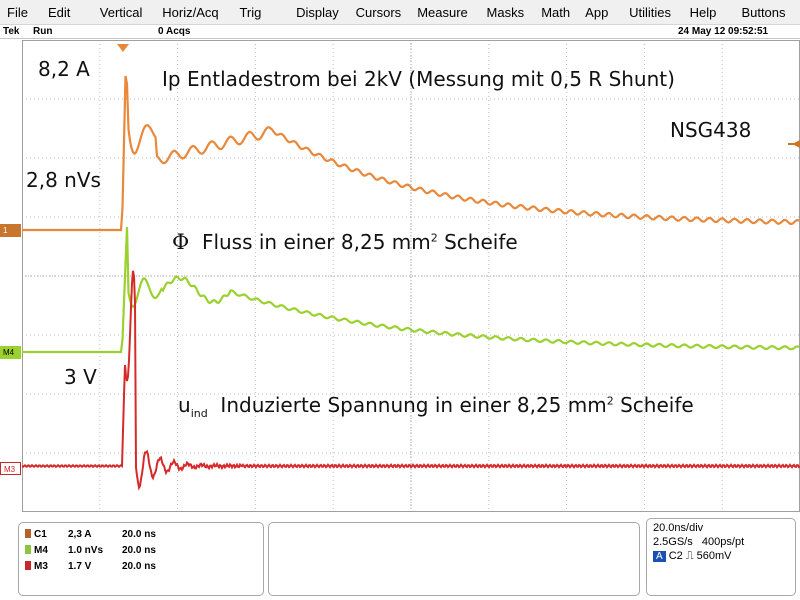 The width and height of the screenshot is (800, 600). I want to click on channel-row-m3: M3 1.7 V 20.0 ns, so click(90, 566).